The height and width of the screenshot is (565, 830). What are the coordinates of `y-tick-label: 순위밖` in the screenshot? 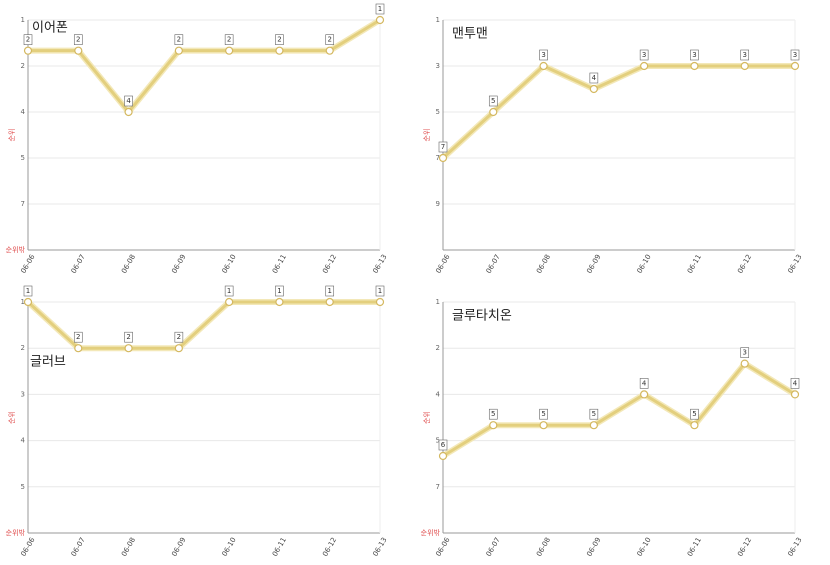 It's located at (16, 532).